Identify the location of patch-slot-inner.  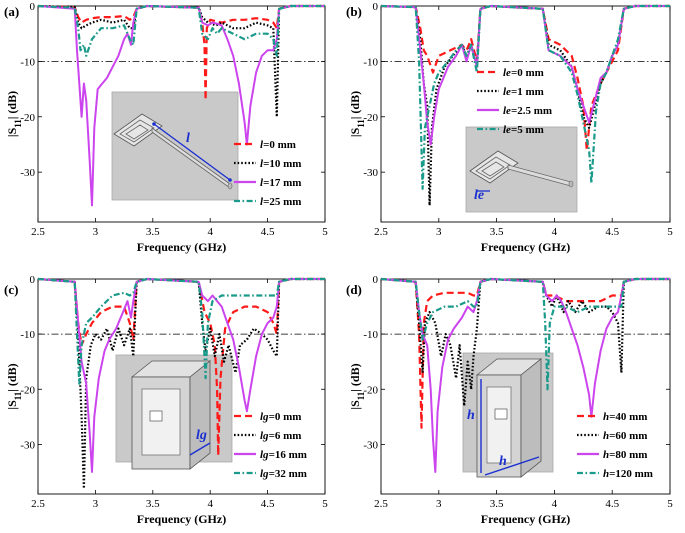
(137, 132).